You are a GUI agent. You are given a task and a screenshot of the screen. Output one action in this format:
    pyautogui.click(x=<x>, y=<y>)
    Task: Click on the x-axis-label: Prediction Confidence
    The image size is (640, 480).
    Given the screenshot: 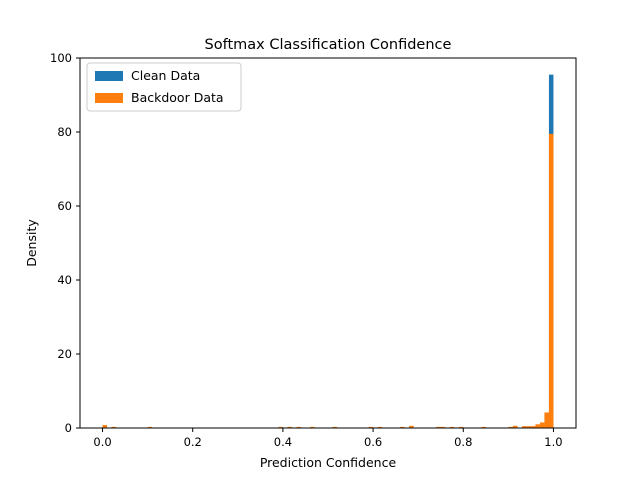 What is the action you would take?
    pyautogui.click(x=328, y=462)
    